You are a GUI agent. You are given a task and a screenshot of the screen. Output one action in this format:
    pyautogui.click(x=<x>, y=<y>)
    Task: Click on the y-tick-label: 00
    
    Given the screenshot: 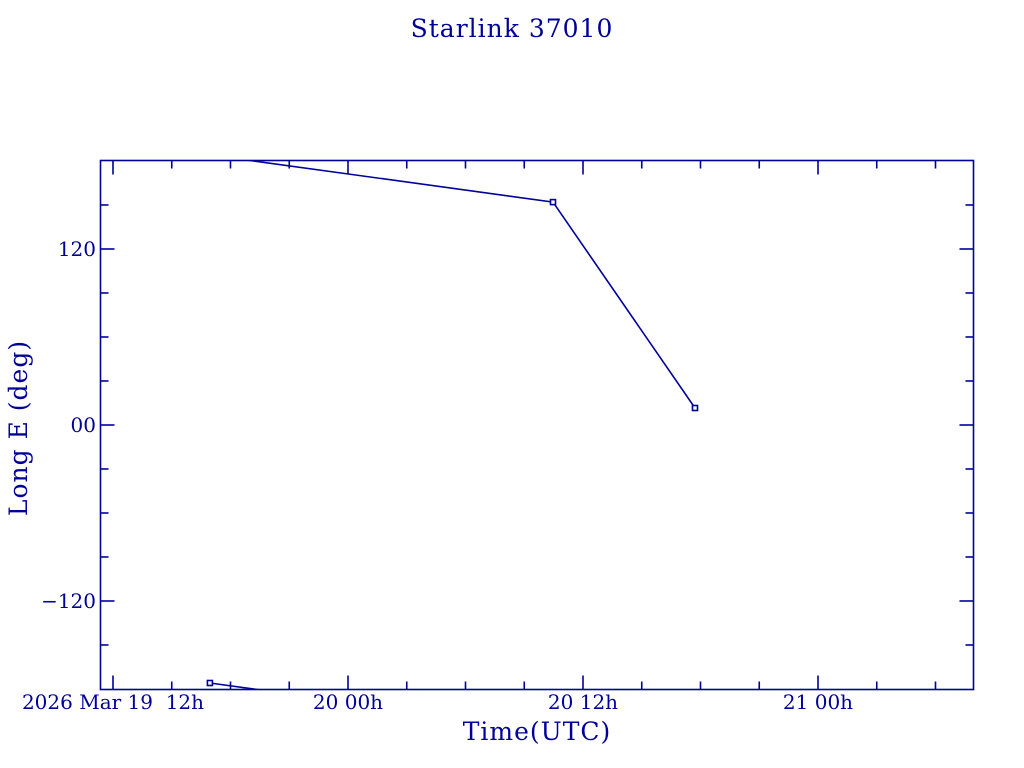 What is the action you would take?
    pyautogui.click(x=83, y=425)
    